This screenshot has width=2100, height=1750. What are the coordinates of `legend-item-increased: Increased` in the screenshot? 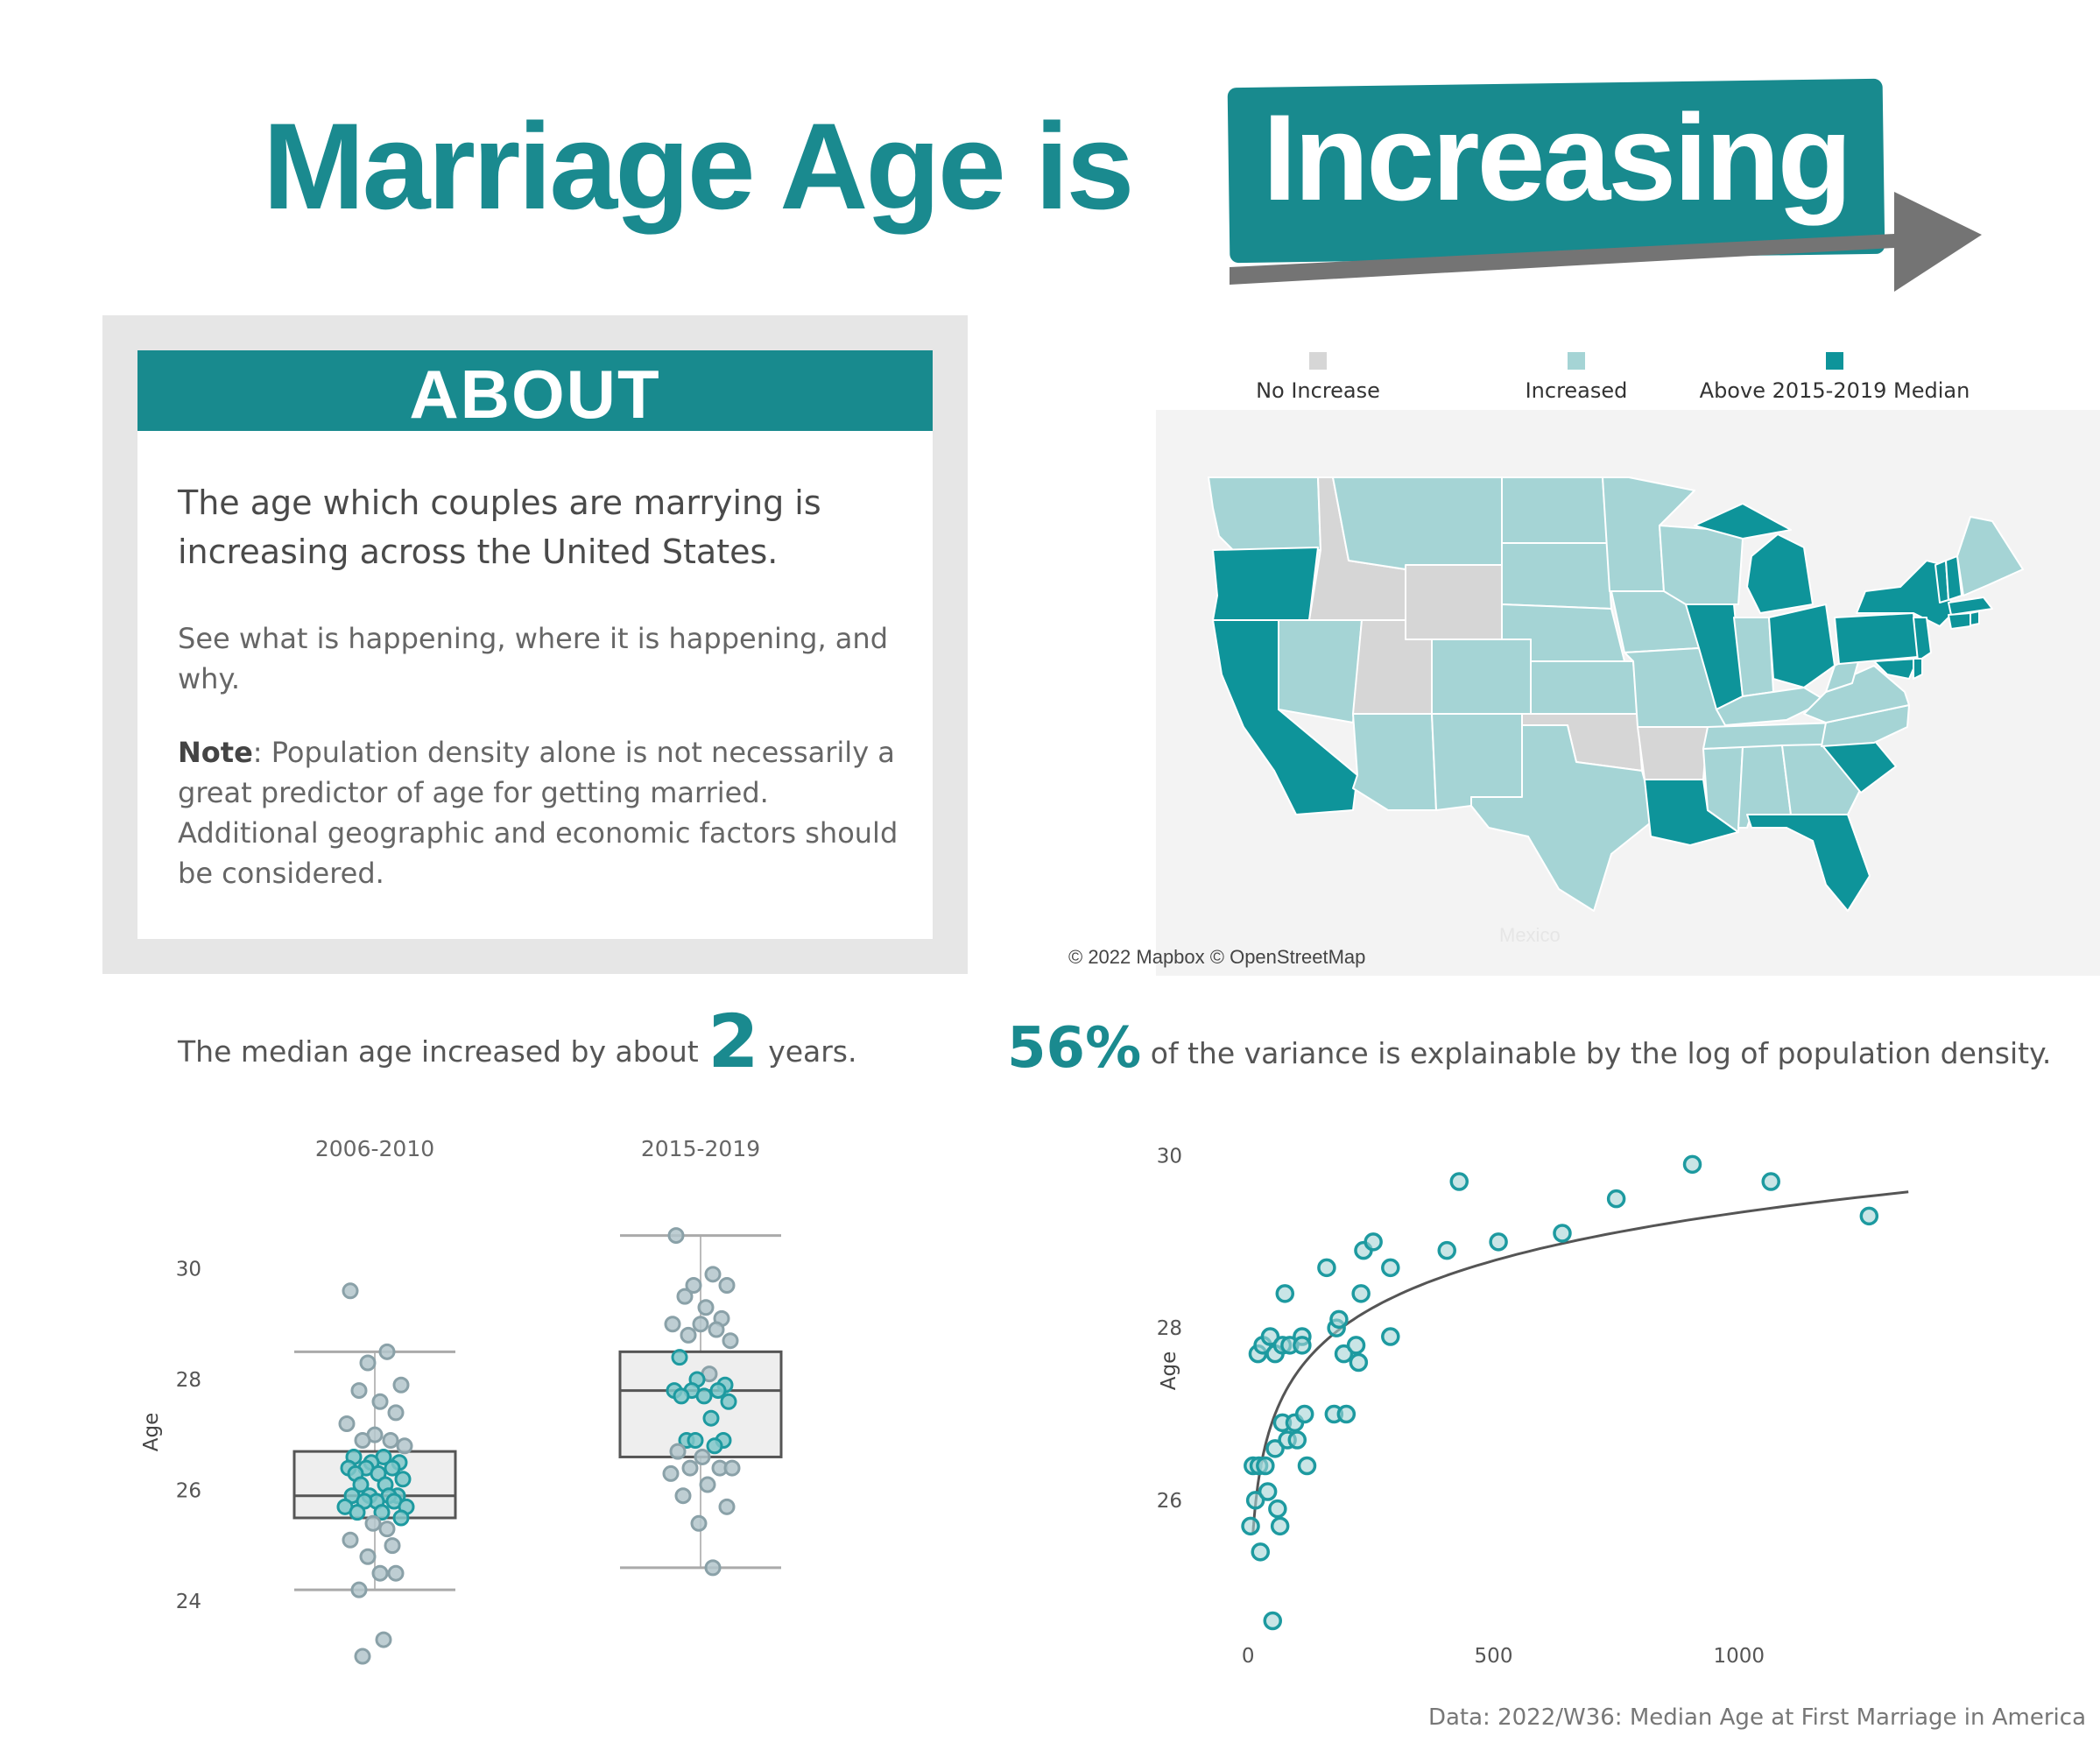 It's located at (1576, 377).